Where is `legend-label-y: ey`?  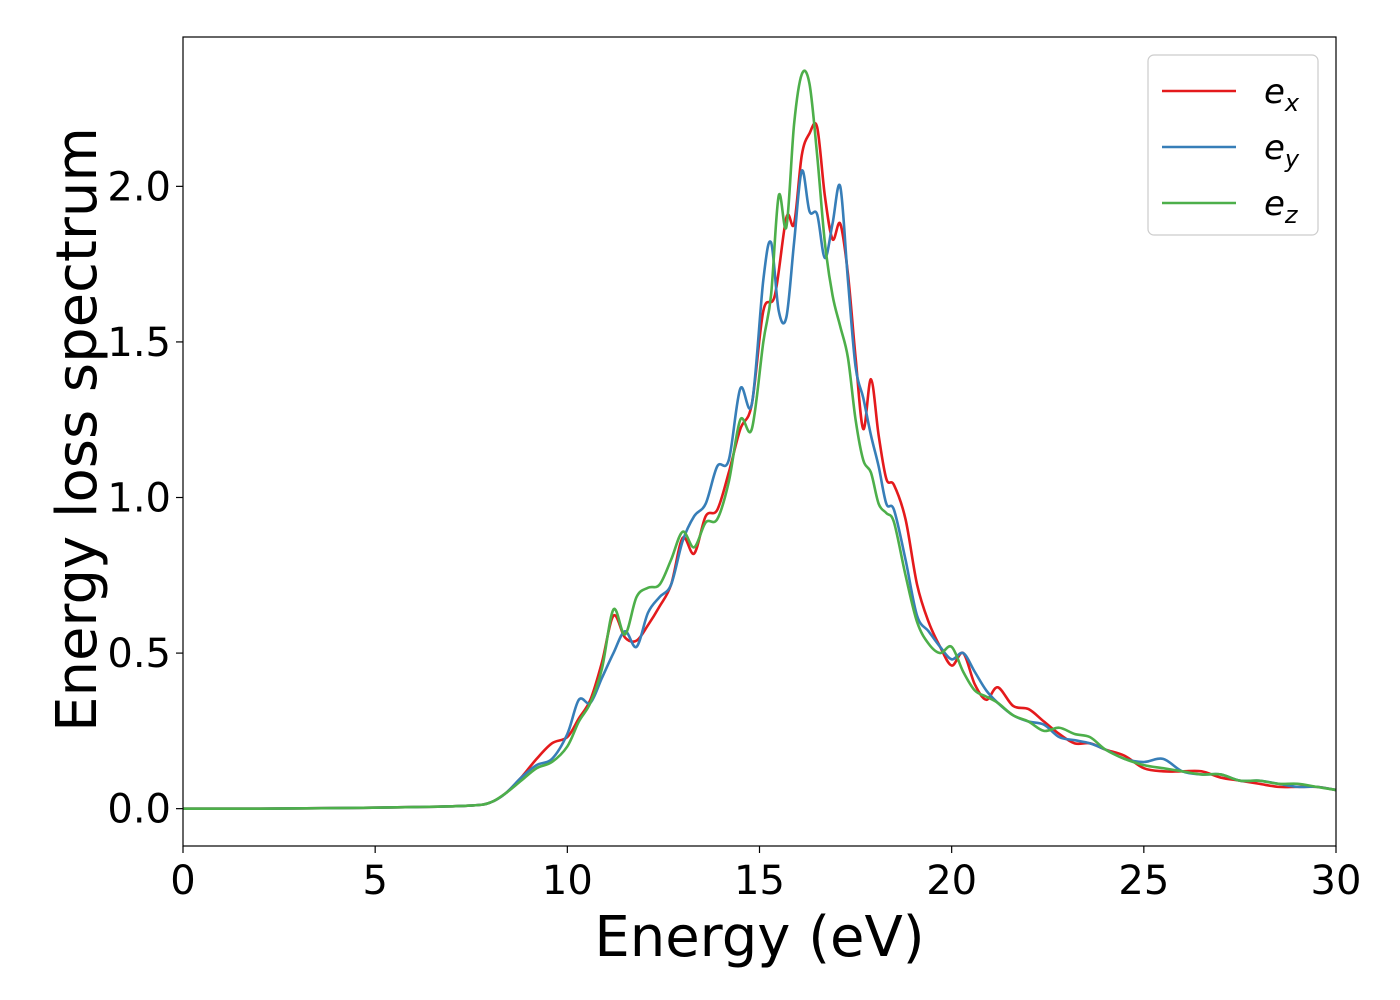 legend-label-y: ey is located at coordinates (1282, 150).